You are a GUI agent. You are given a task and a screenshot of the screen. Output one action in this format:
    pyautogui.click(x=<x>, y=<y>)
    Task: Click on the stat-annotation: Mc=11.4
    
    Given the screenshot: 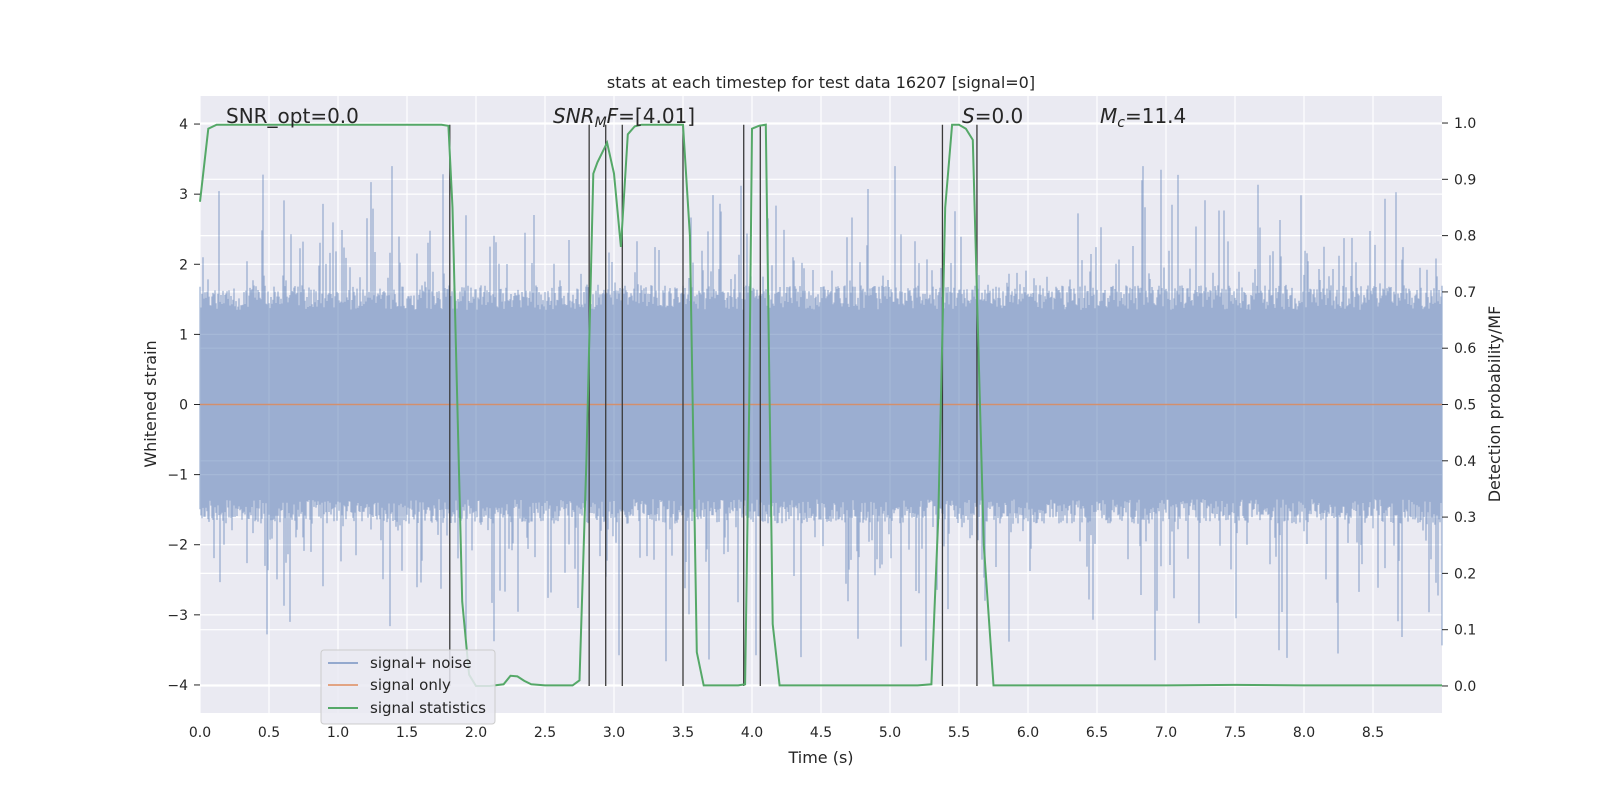 What is the action you would take?
    pyautogui.click(x=1143, y=117)
    